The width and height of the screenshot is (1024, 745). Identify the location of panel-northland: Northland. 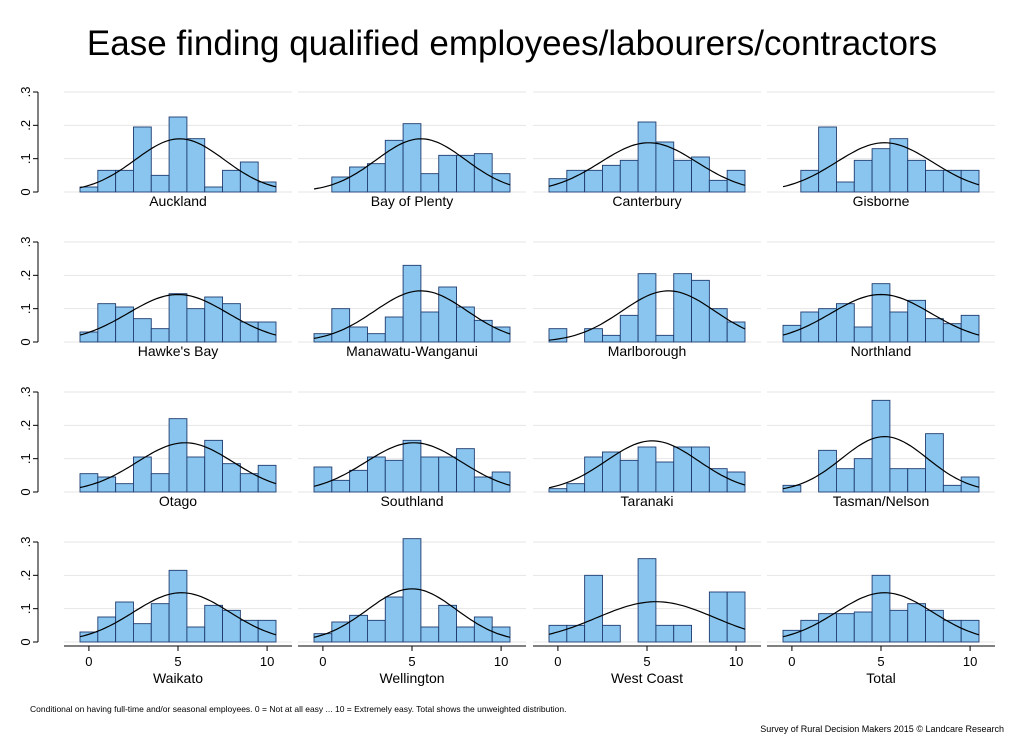
(881, 300).